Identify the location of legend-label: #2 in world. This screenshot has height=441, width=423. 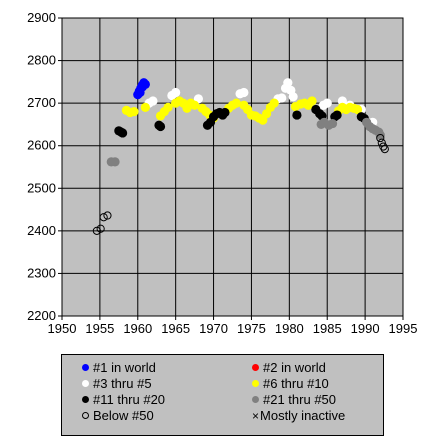
(294, 367).